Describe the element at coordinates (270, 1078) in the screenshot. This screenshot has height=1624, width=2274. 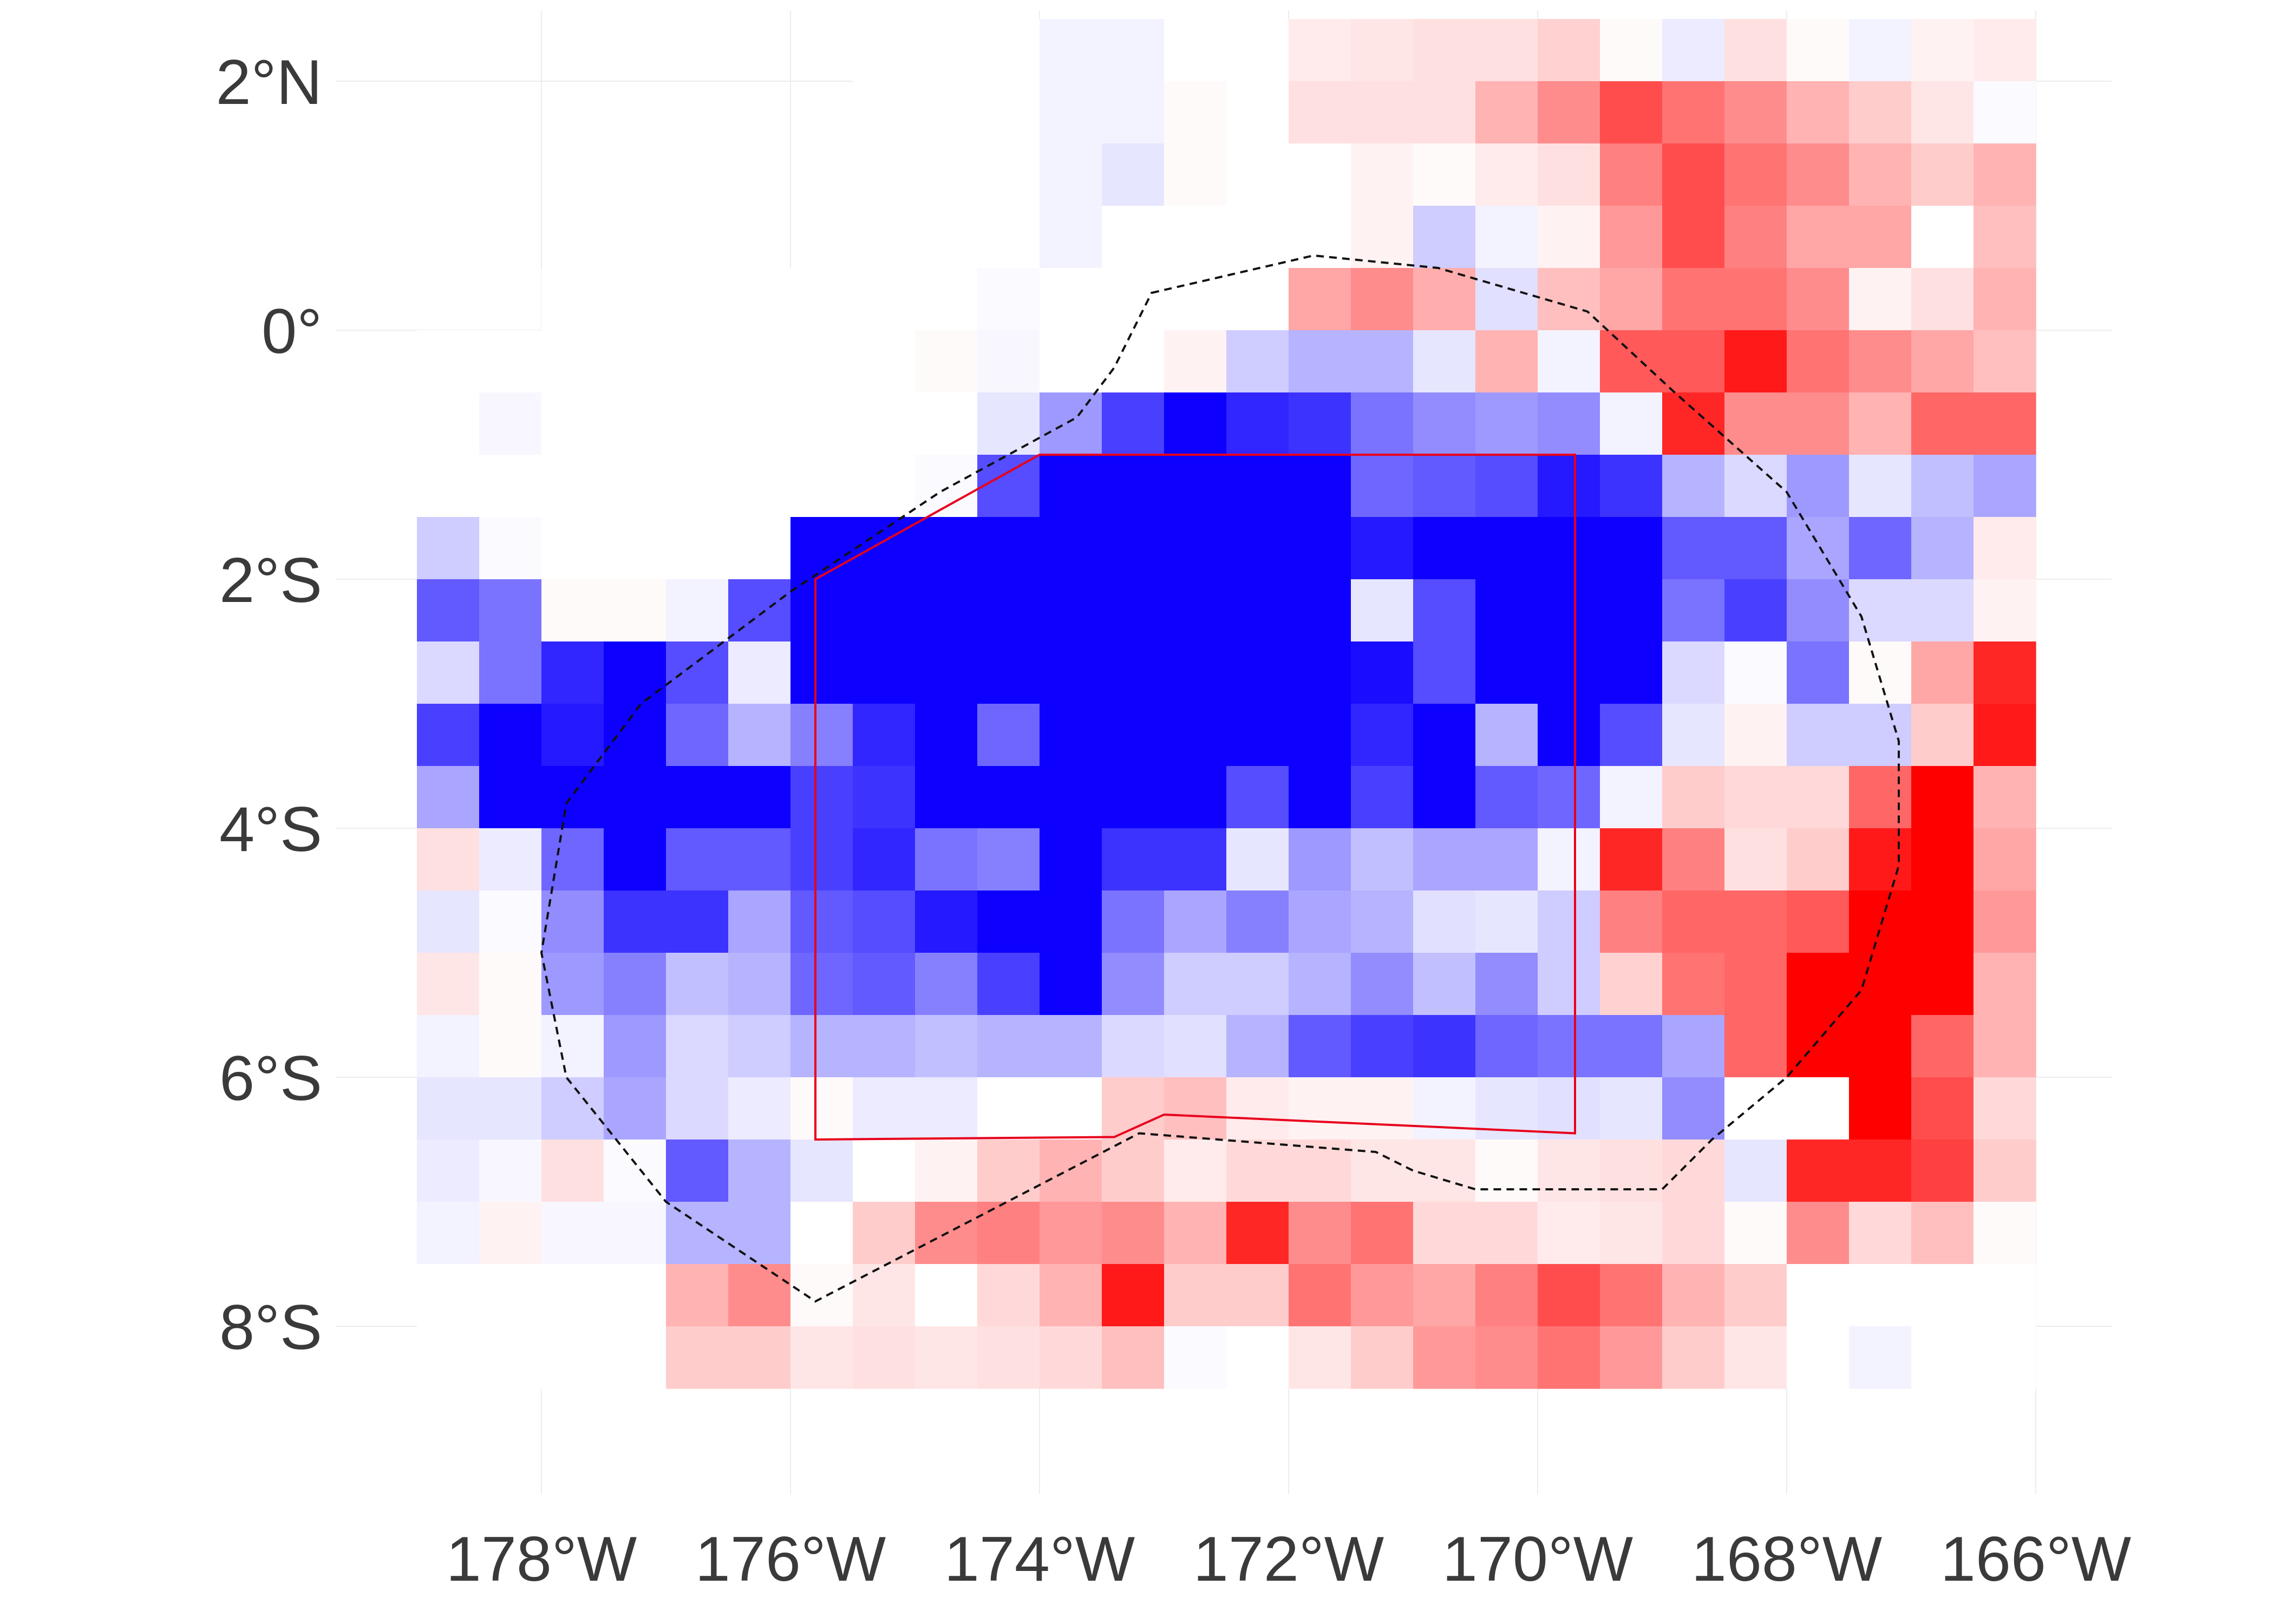
I see `lat-tick-label: 6°S` at that location.